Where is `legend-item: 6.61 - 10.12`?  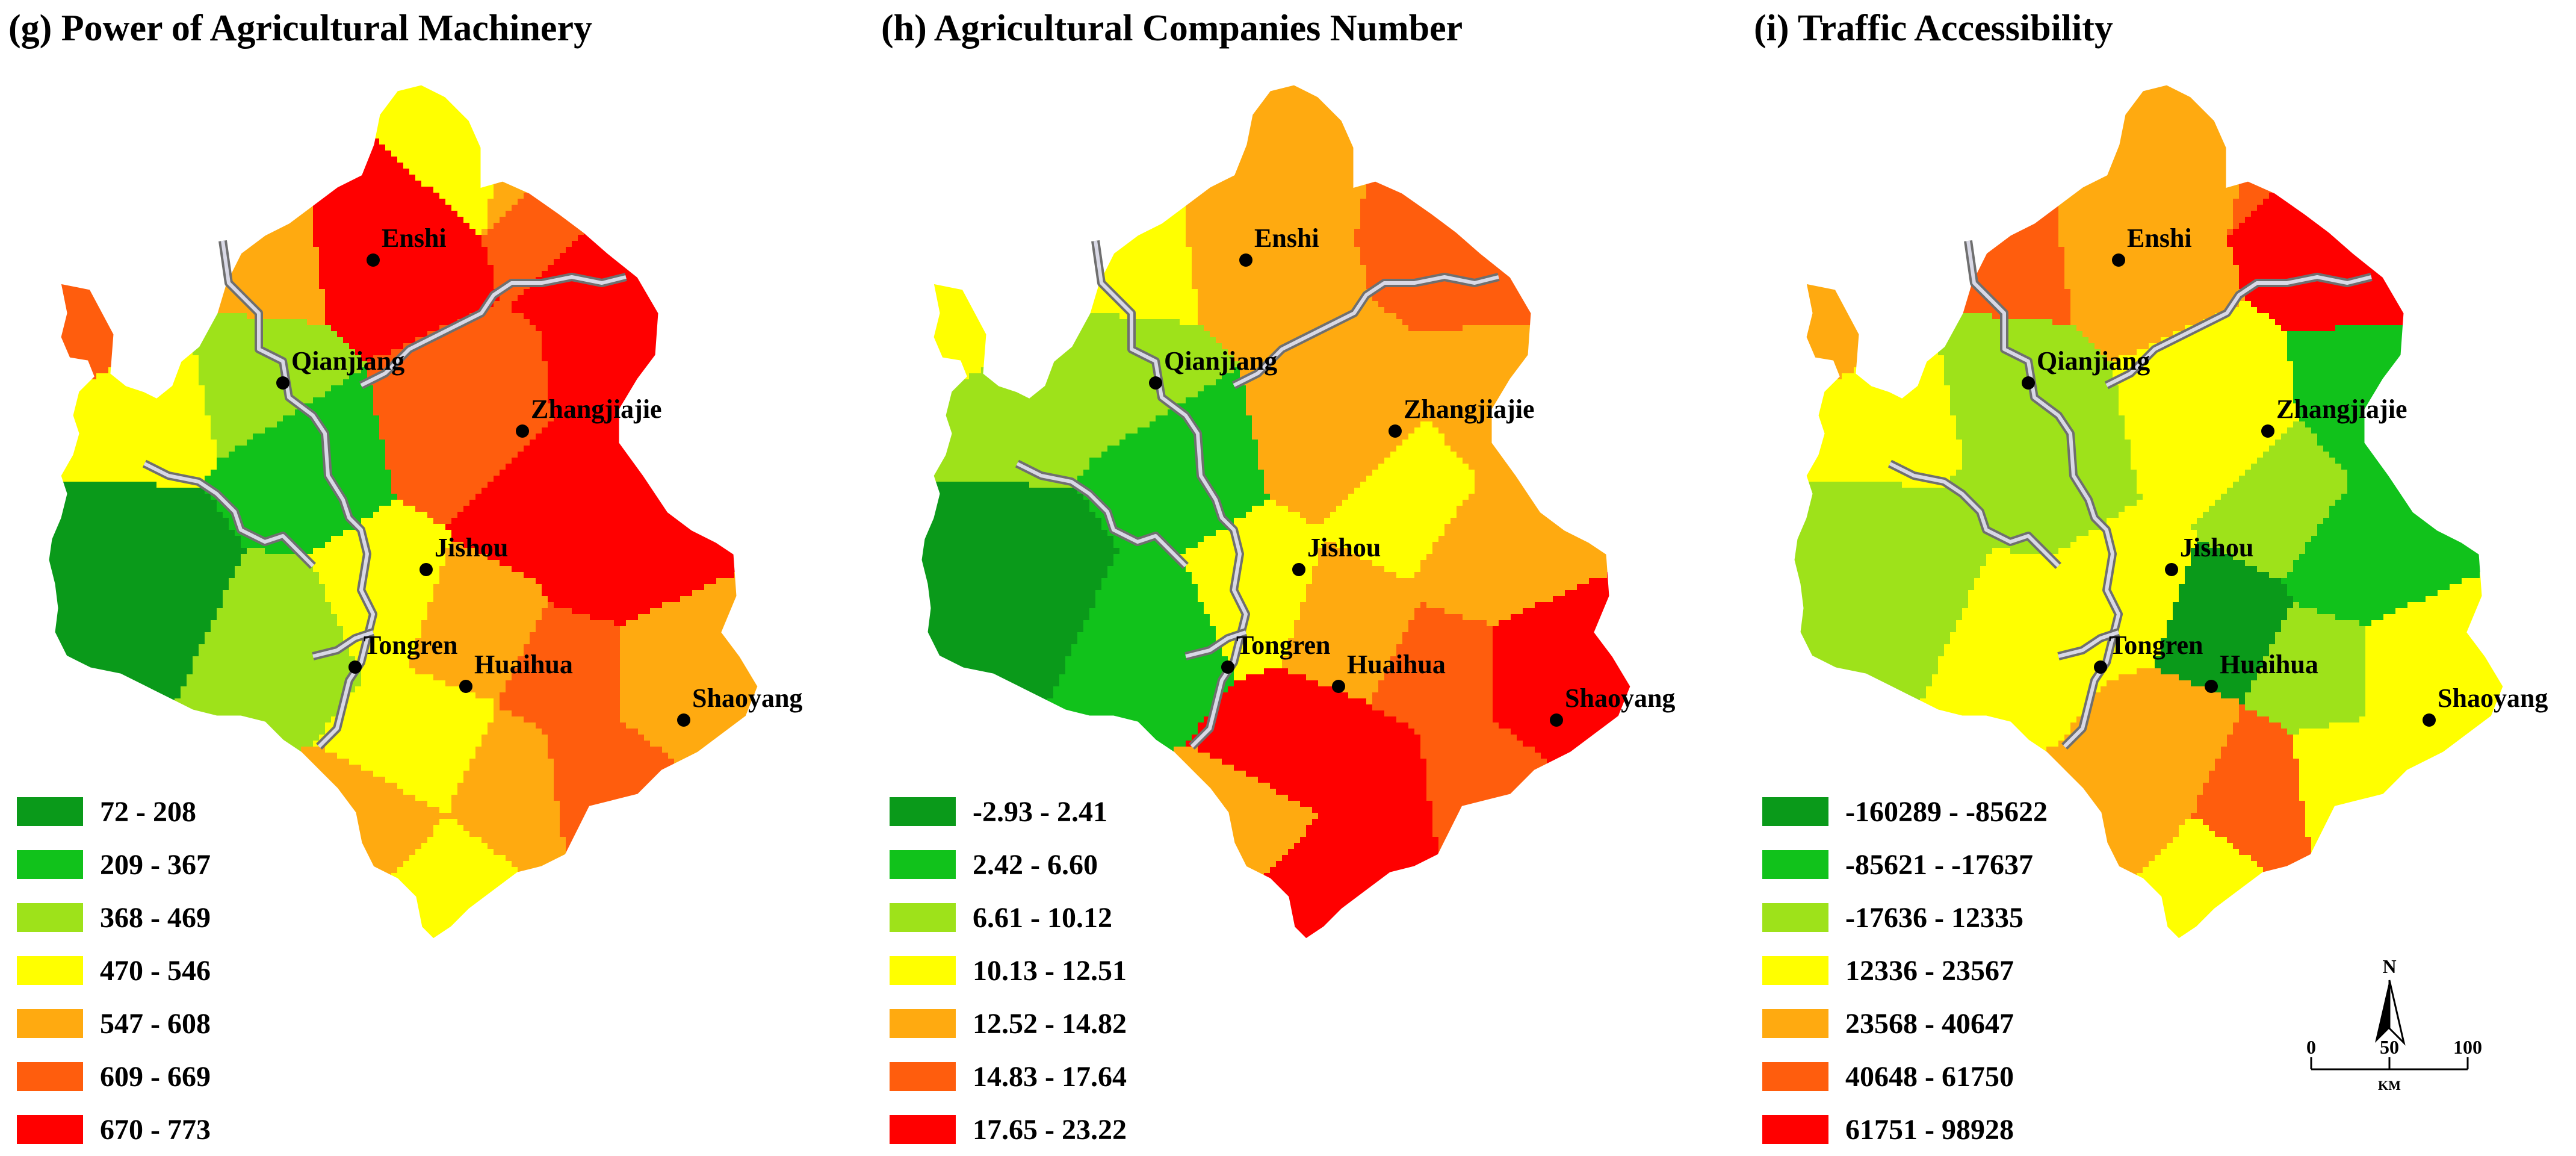 legend-item: 6.61 - 10.12 is located at coordinates (1008, 917).